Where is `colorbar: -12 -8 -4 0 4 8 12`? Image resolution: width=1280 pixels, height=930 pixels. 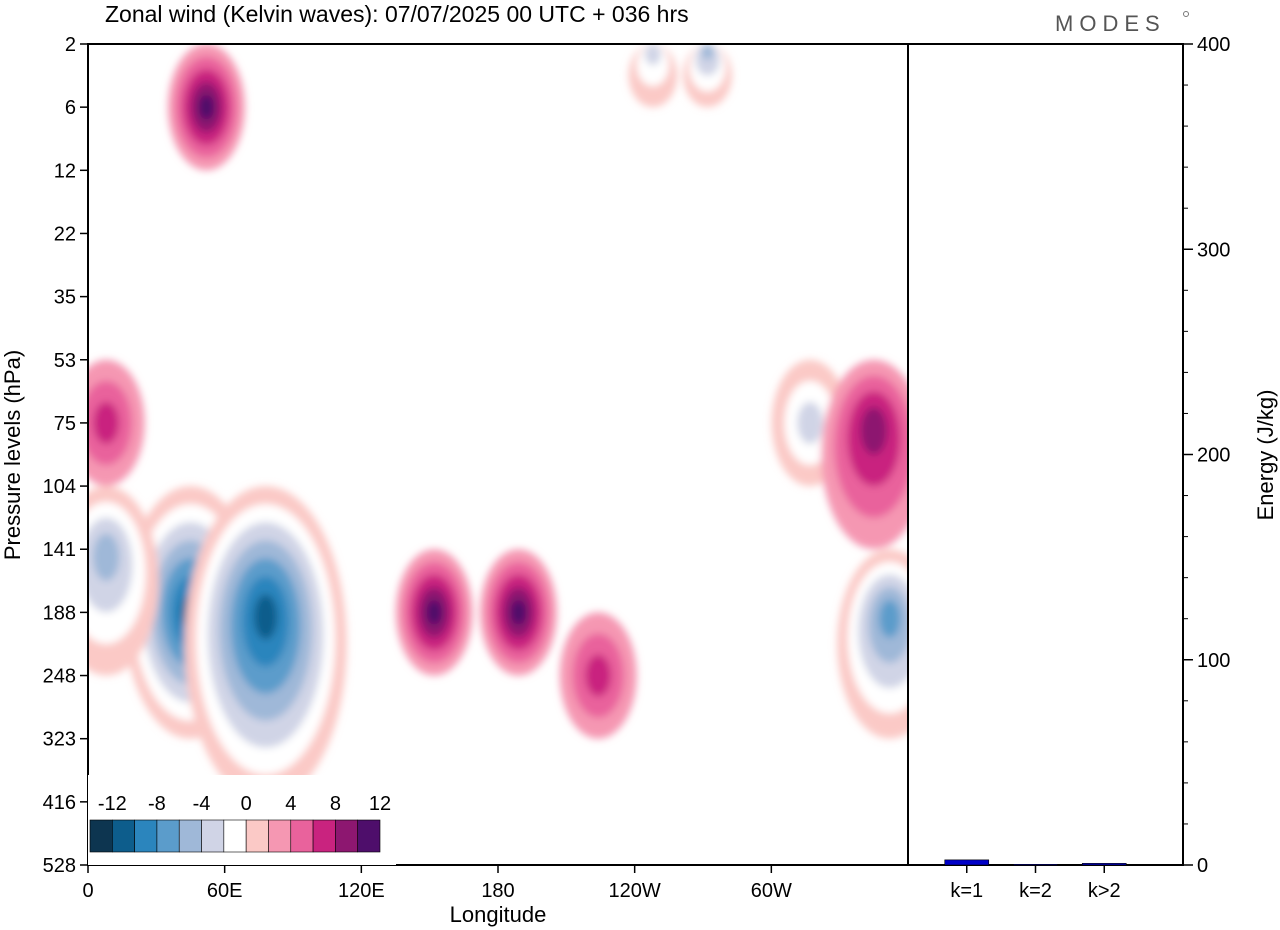
colorbar: -12 -8 -4 0 4 8 12 is located at coordinates (242, 820).